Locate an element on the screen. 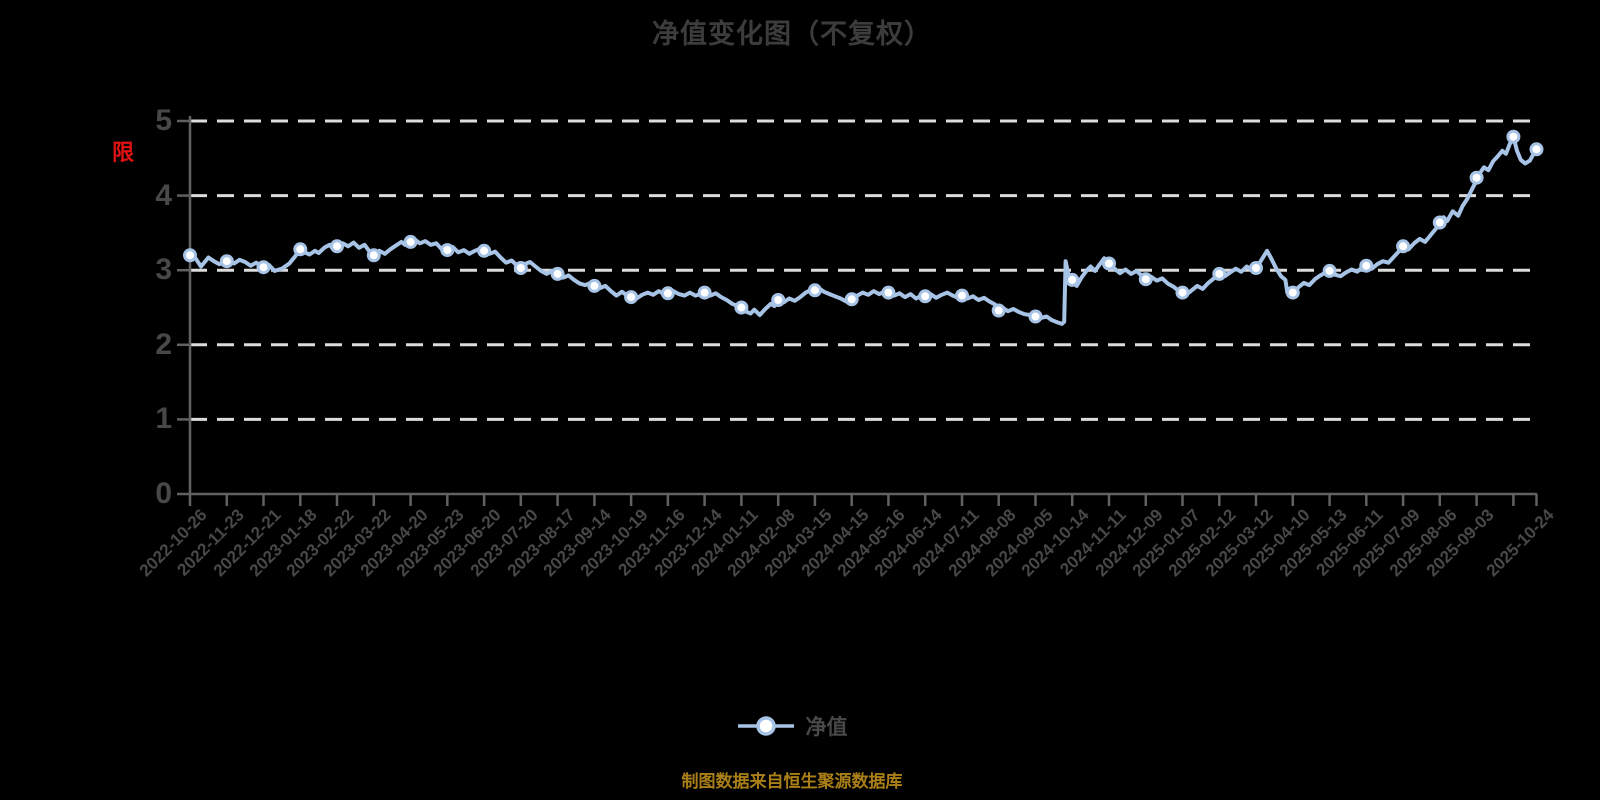 The height and width of the screenshot is (800, 1600). legend-label: 净值 is located at coordinates (826, 727).